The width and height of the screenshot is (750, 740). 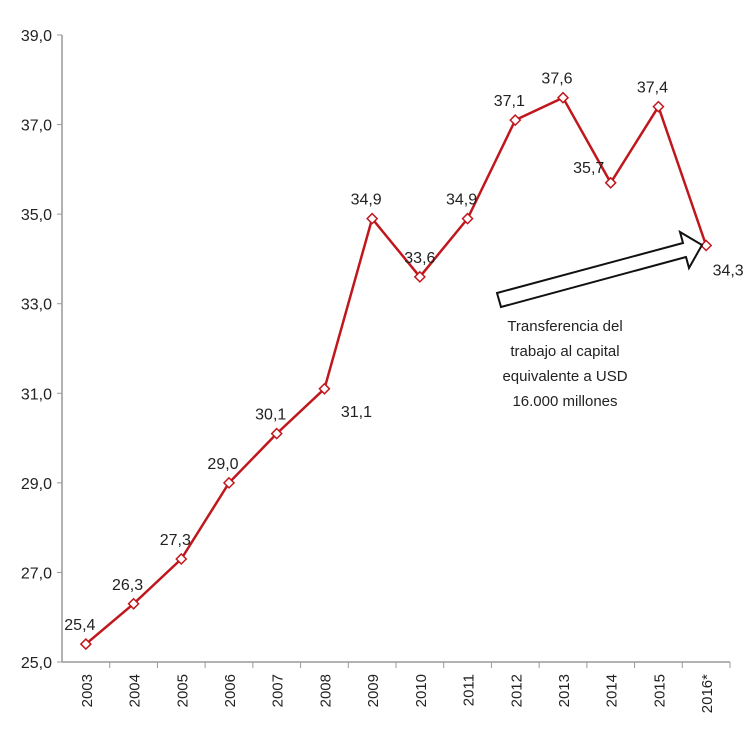 What do you see at coordinates (469, 690) in the screenshot?
I see `x-tick-label: 2011` at bounding box center [469, 690].